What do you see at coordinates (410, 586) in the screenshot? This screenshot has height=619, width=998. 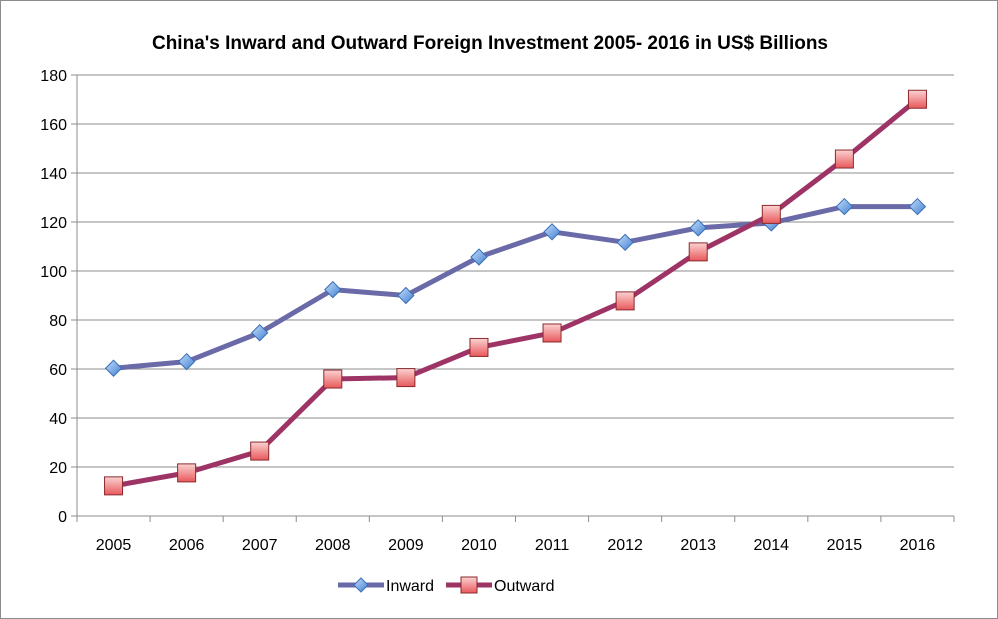 I see `legend-label: Inward` at bounding box center [410, 586].